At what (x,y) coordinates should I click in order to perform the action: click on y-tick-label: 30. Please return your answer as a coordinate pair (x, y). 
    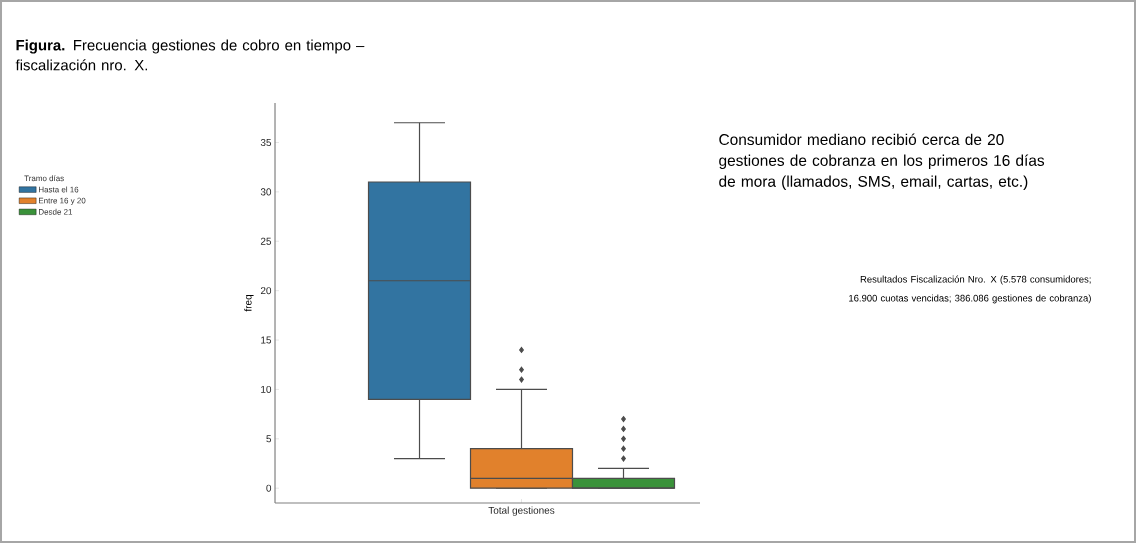
    Looking at the image, I should click on (266, 192).